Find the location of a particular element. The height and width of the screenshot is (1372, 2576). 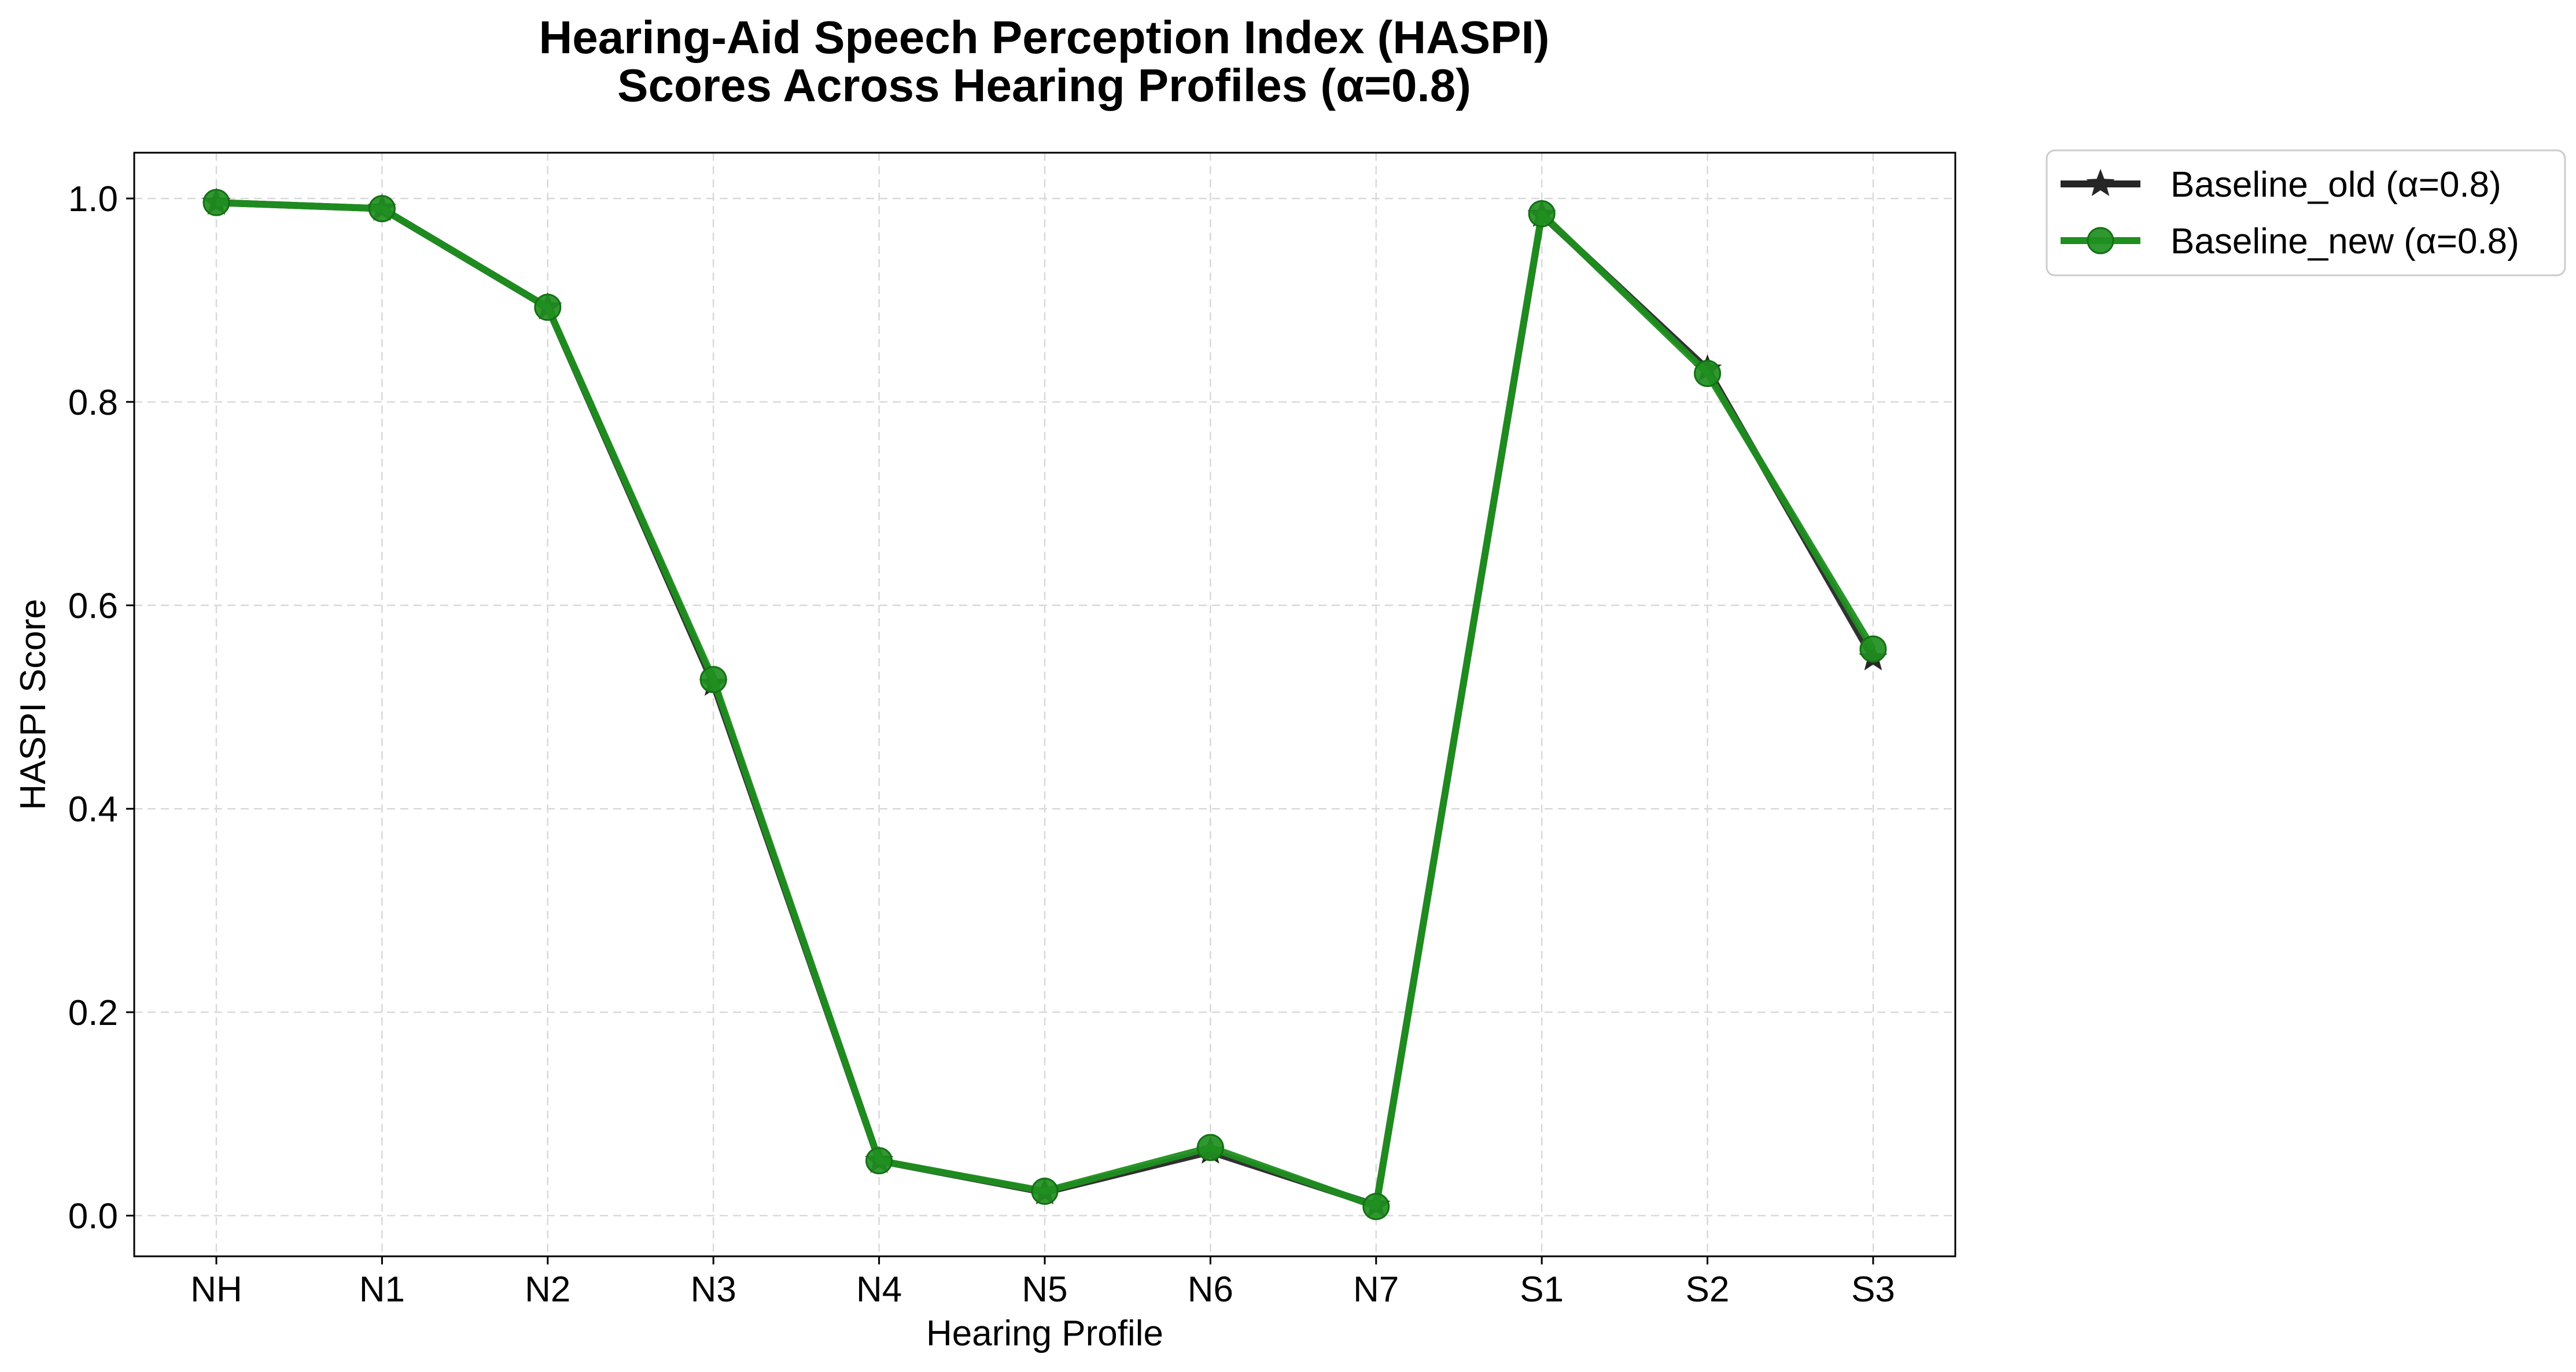

x-tick-label: S3 is located at coordinates (1873, 1290).